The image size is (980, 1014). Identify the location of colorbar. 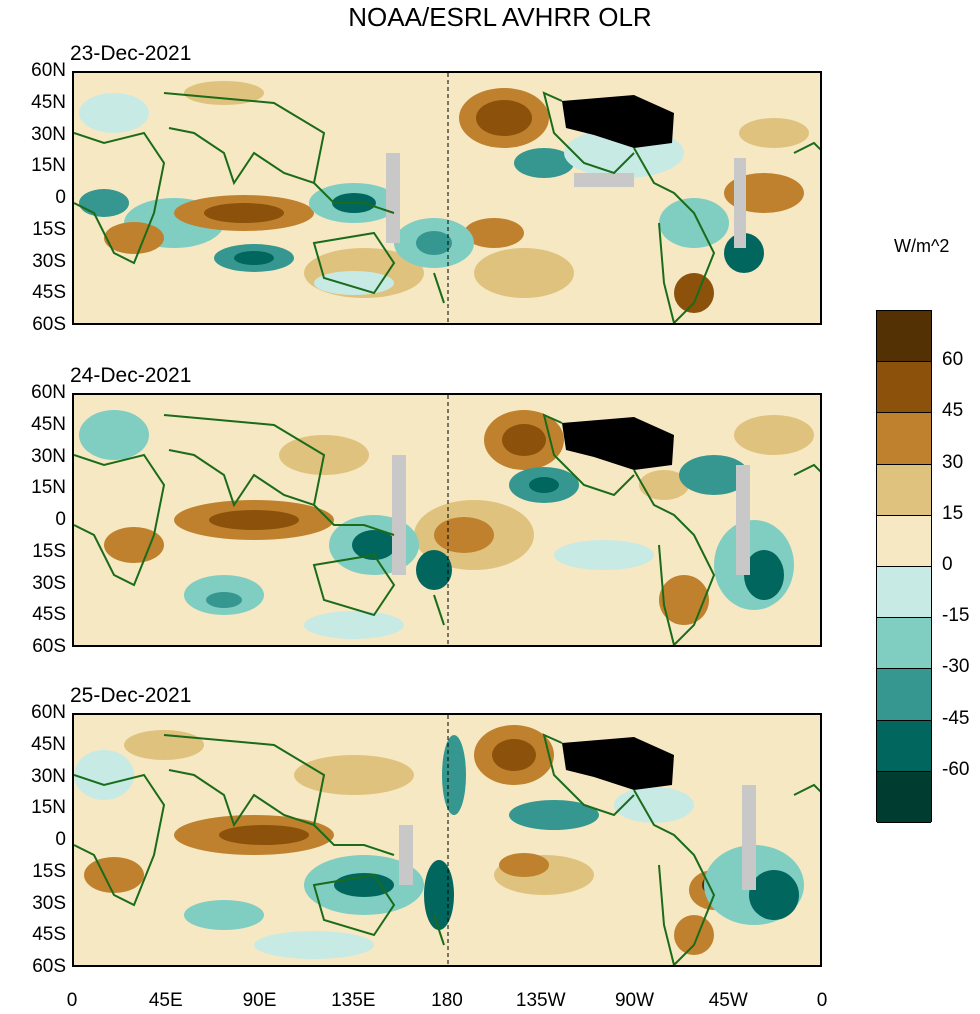
(904, 566).